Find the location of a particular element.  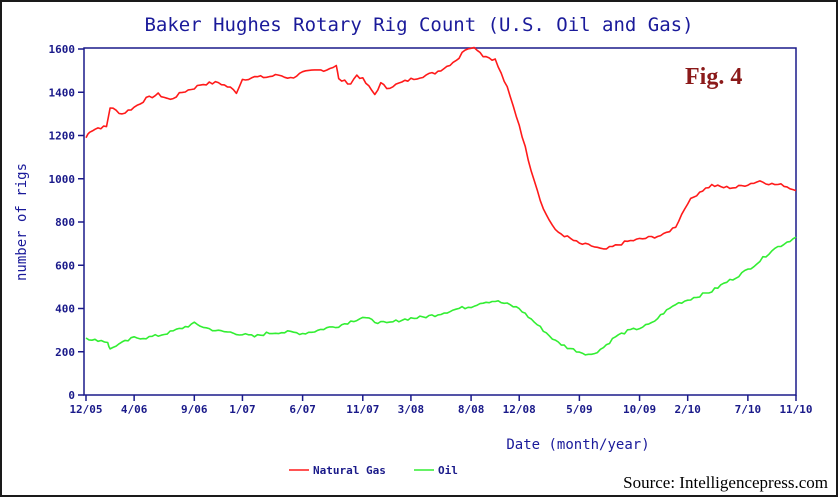

x-tick-label: 1/07 is located at coordinates (242, 409).